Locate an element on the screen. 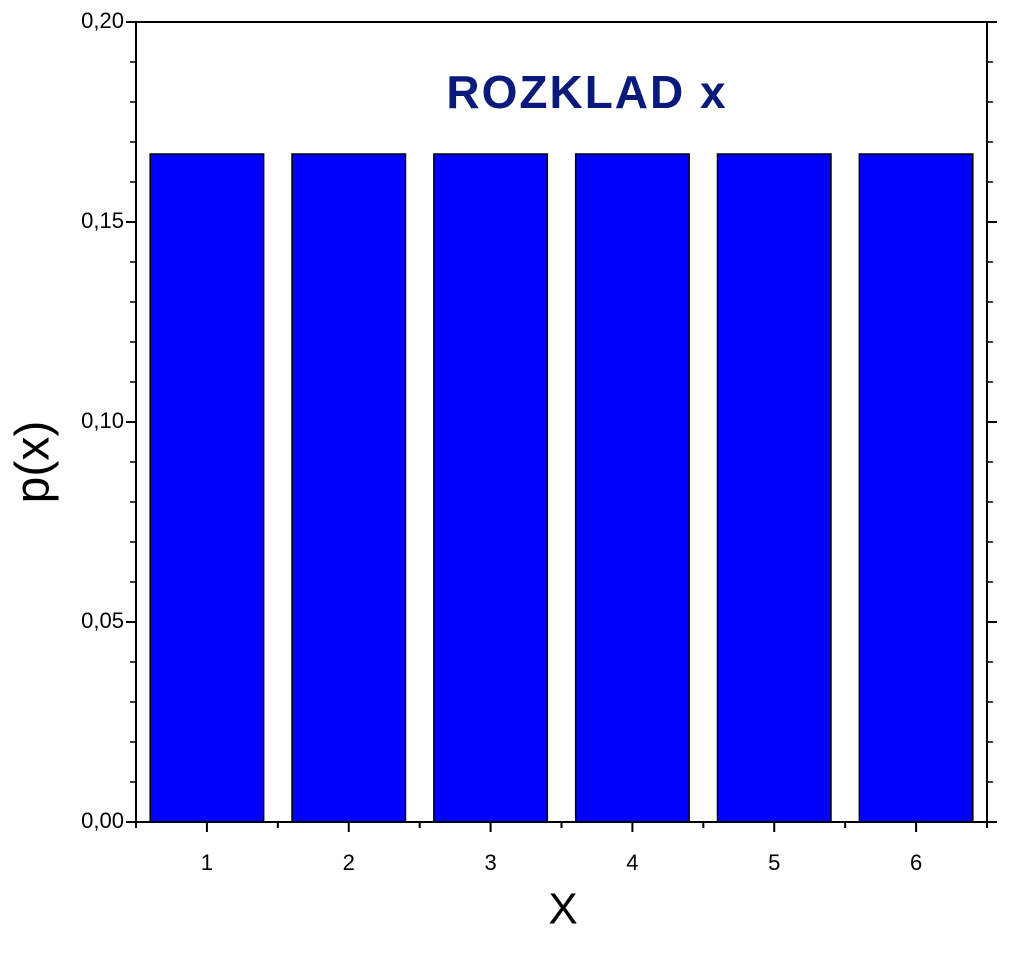 This screenshot has height=962, width=1014. x-tick-label: 3 is located at coordinates (490, 862).